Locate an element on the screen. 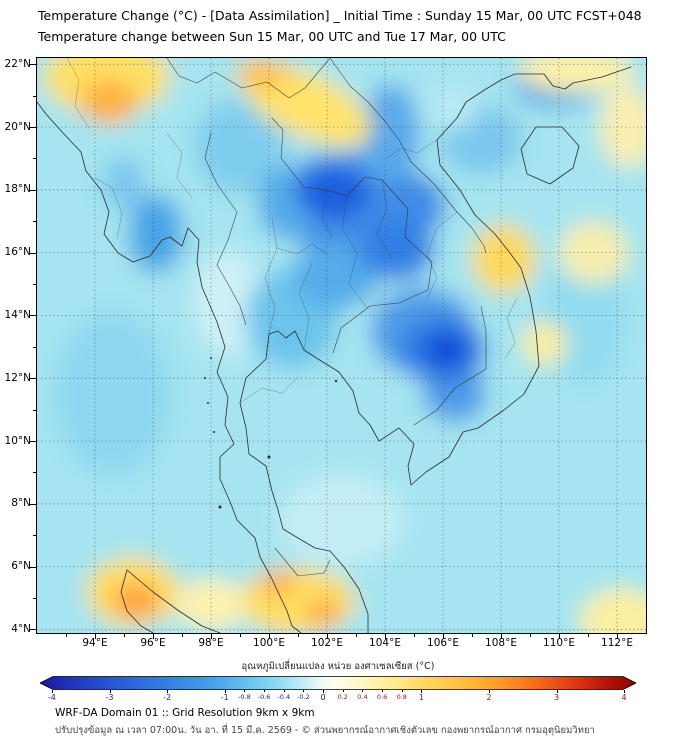 Image resolution: width=676 pixels, height=756 pixels. colorbar-tick-label: 0.2 is located at coordinates (342, 697).